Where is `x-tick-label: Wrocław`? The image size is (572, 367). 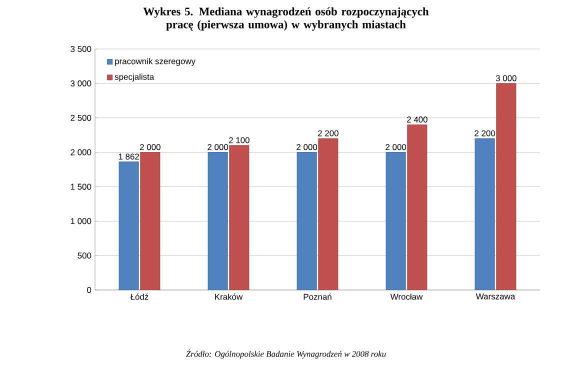
x-tick-label: Wrocław is located at coordinates (406, 297).